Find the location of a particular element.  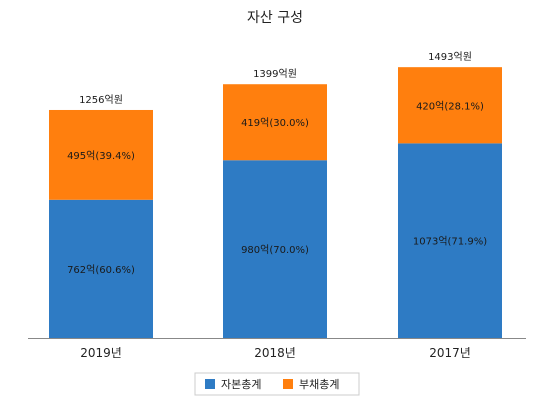

data-label-liabilities-1: 495억(39.4%) is located at coordinates (101, 156).